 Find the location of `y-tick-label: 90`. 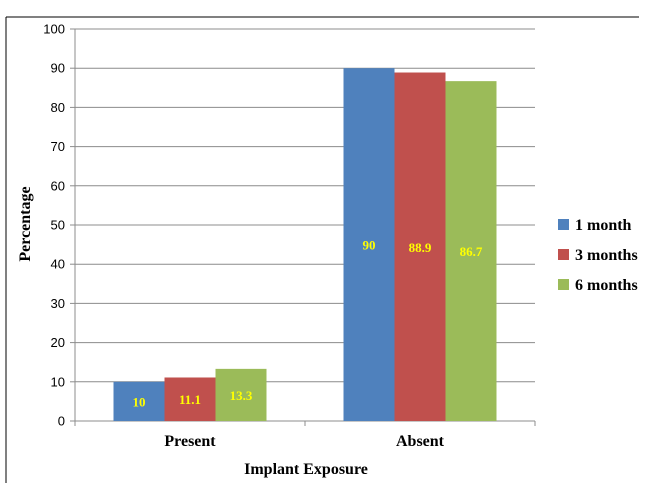

y-tick-label: 90 is located at coordinates (58, 68).